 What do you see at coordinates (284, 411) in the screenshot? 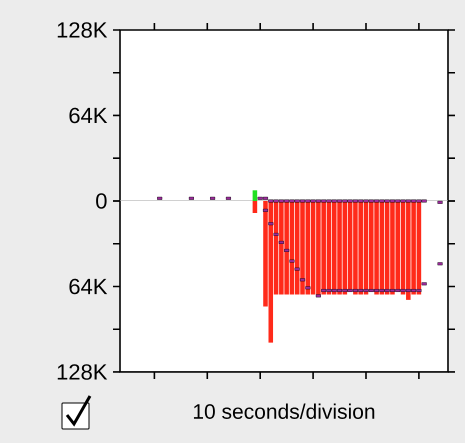
I see `x-axis-title: 10 seconds/division` at bounding box center [284, 411].